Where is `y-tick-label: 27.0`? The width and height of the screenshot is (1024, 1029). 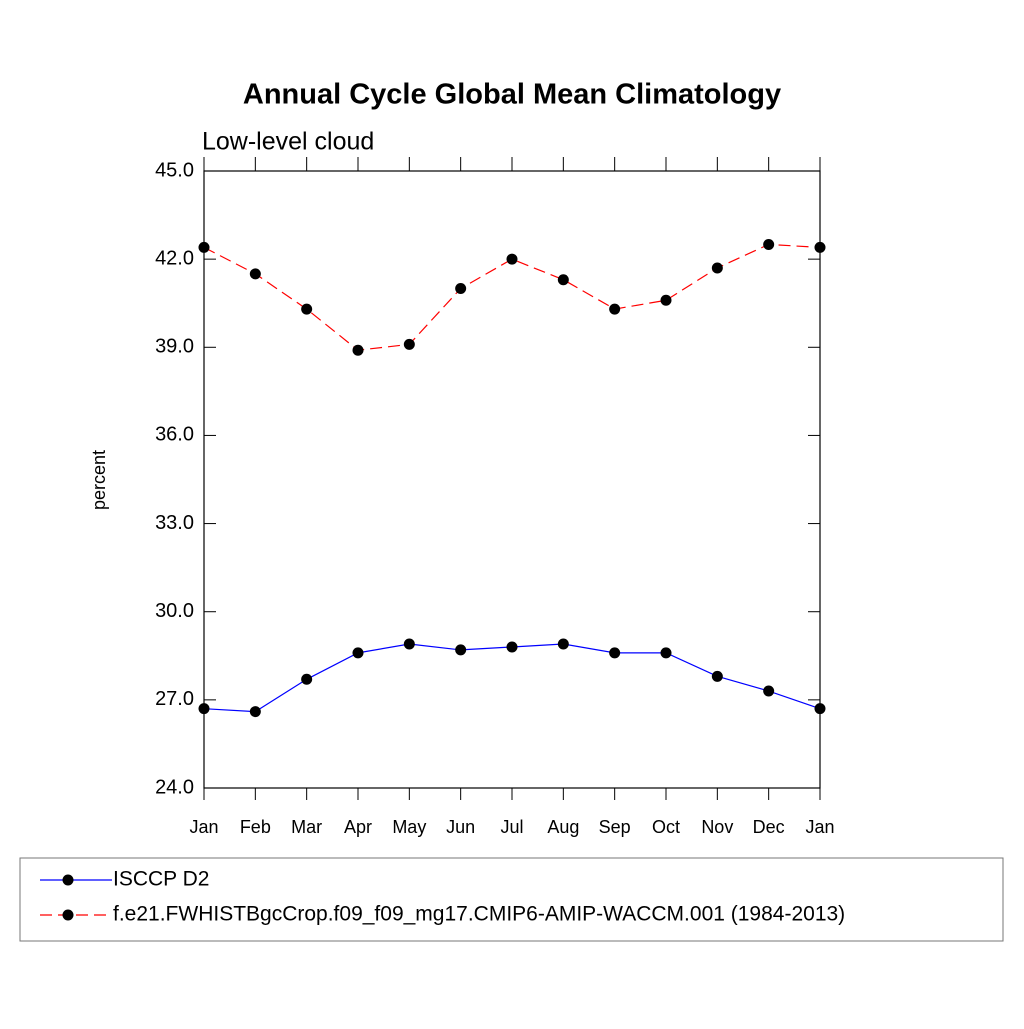 y-tick-label: 27.0 is located at coordinates (174, 699).